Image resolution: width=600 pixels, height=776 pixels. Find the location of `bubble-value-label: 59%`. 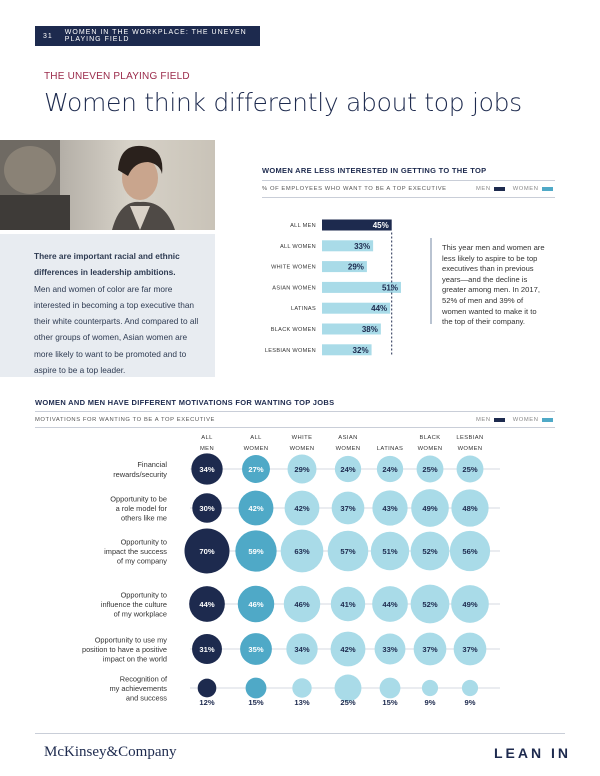

bubble-value-label: 59% is located at coordinates (255, 551).